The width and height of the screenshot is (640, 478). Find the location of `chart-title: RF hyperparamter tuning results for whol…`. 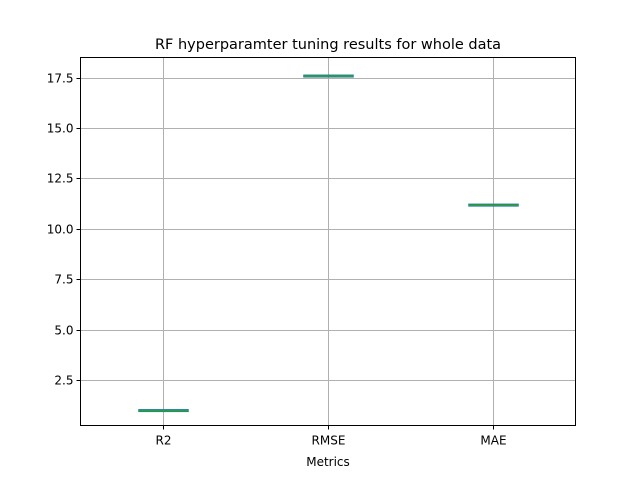

chart-title: RF hyperparamter tuning results for whol… is located at coordinates (328, 45).